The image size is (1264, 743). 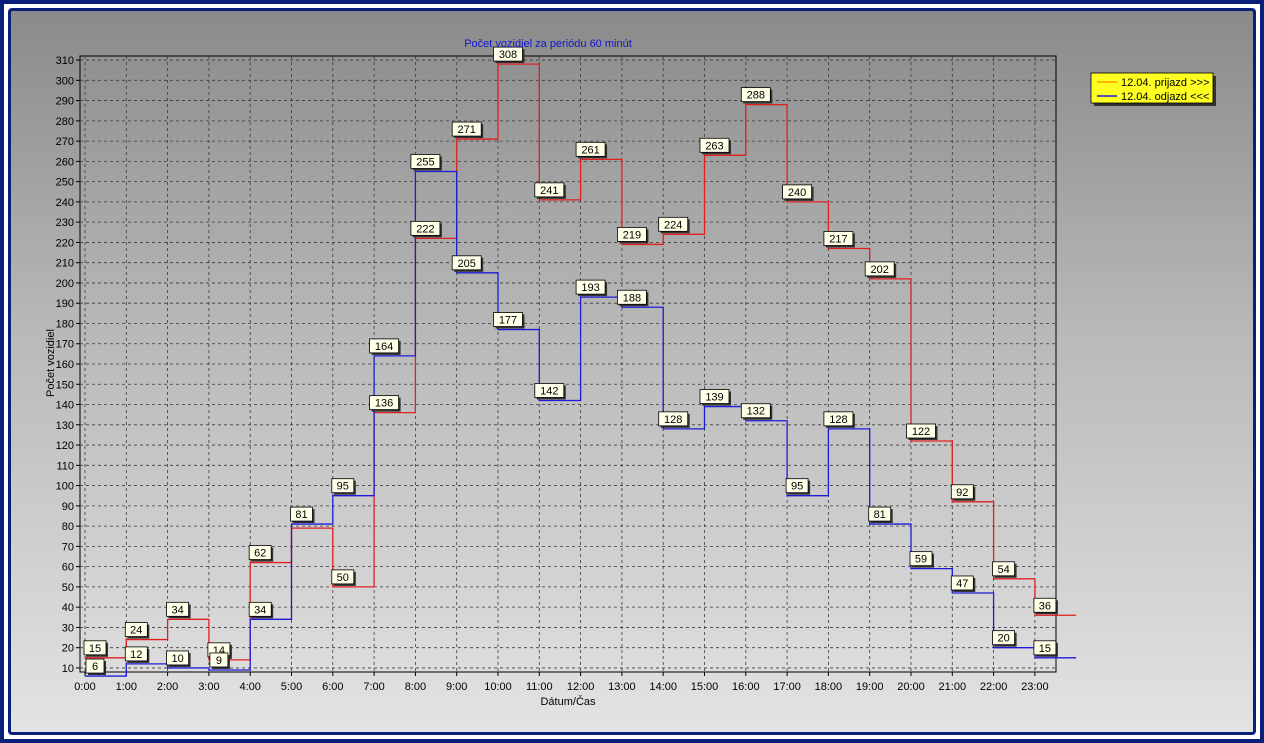 I want to click on y-tick-label: 220, so click(x=65, y=243).